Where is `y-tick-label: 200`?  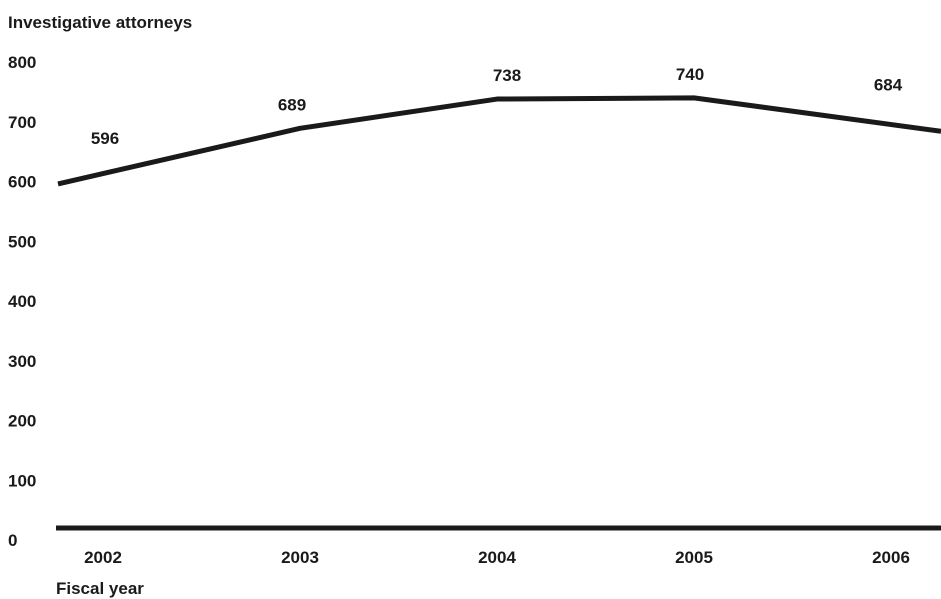
y-tick-label: 200 is located at coordinates (22, 421).